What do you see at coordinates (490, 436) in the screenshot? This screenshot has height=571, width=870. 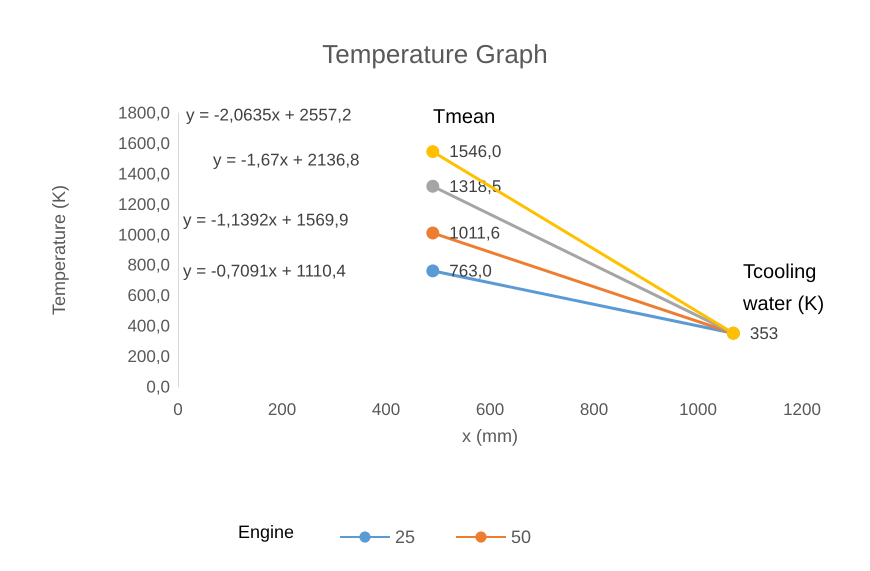 I see `x-axis-title: x (mm)` at bounding box center [490, 436].